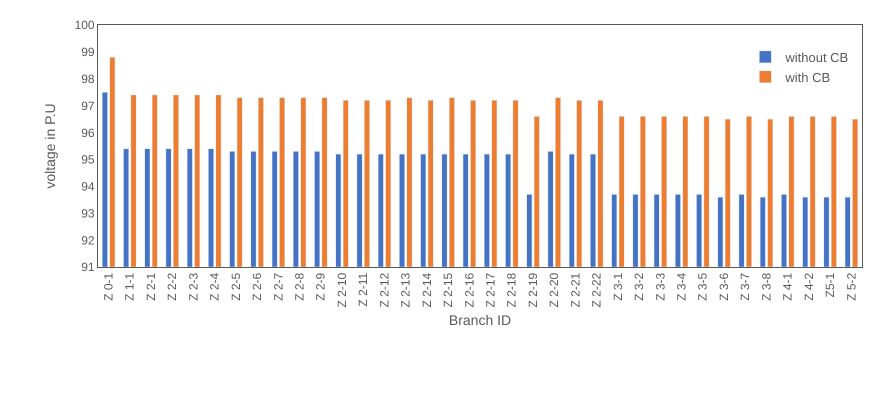 Image resolution: width=870 pixels, height=415 pixels. Describe the element at coordinates (88, 267) in the screenshot. I see `y-tick-label: 91` at that location.